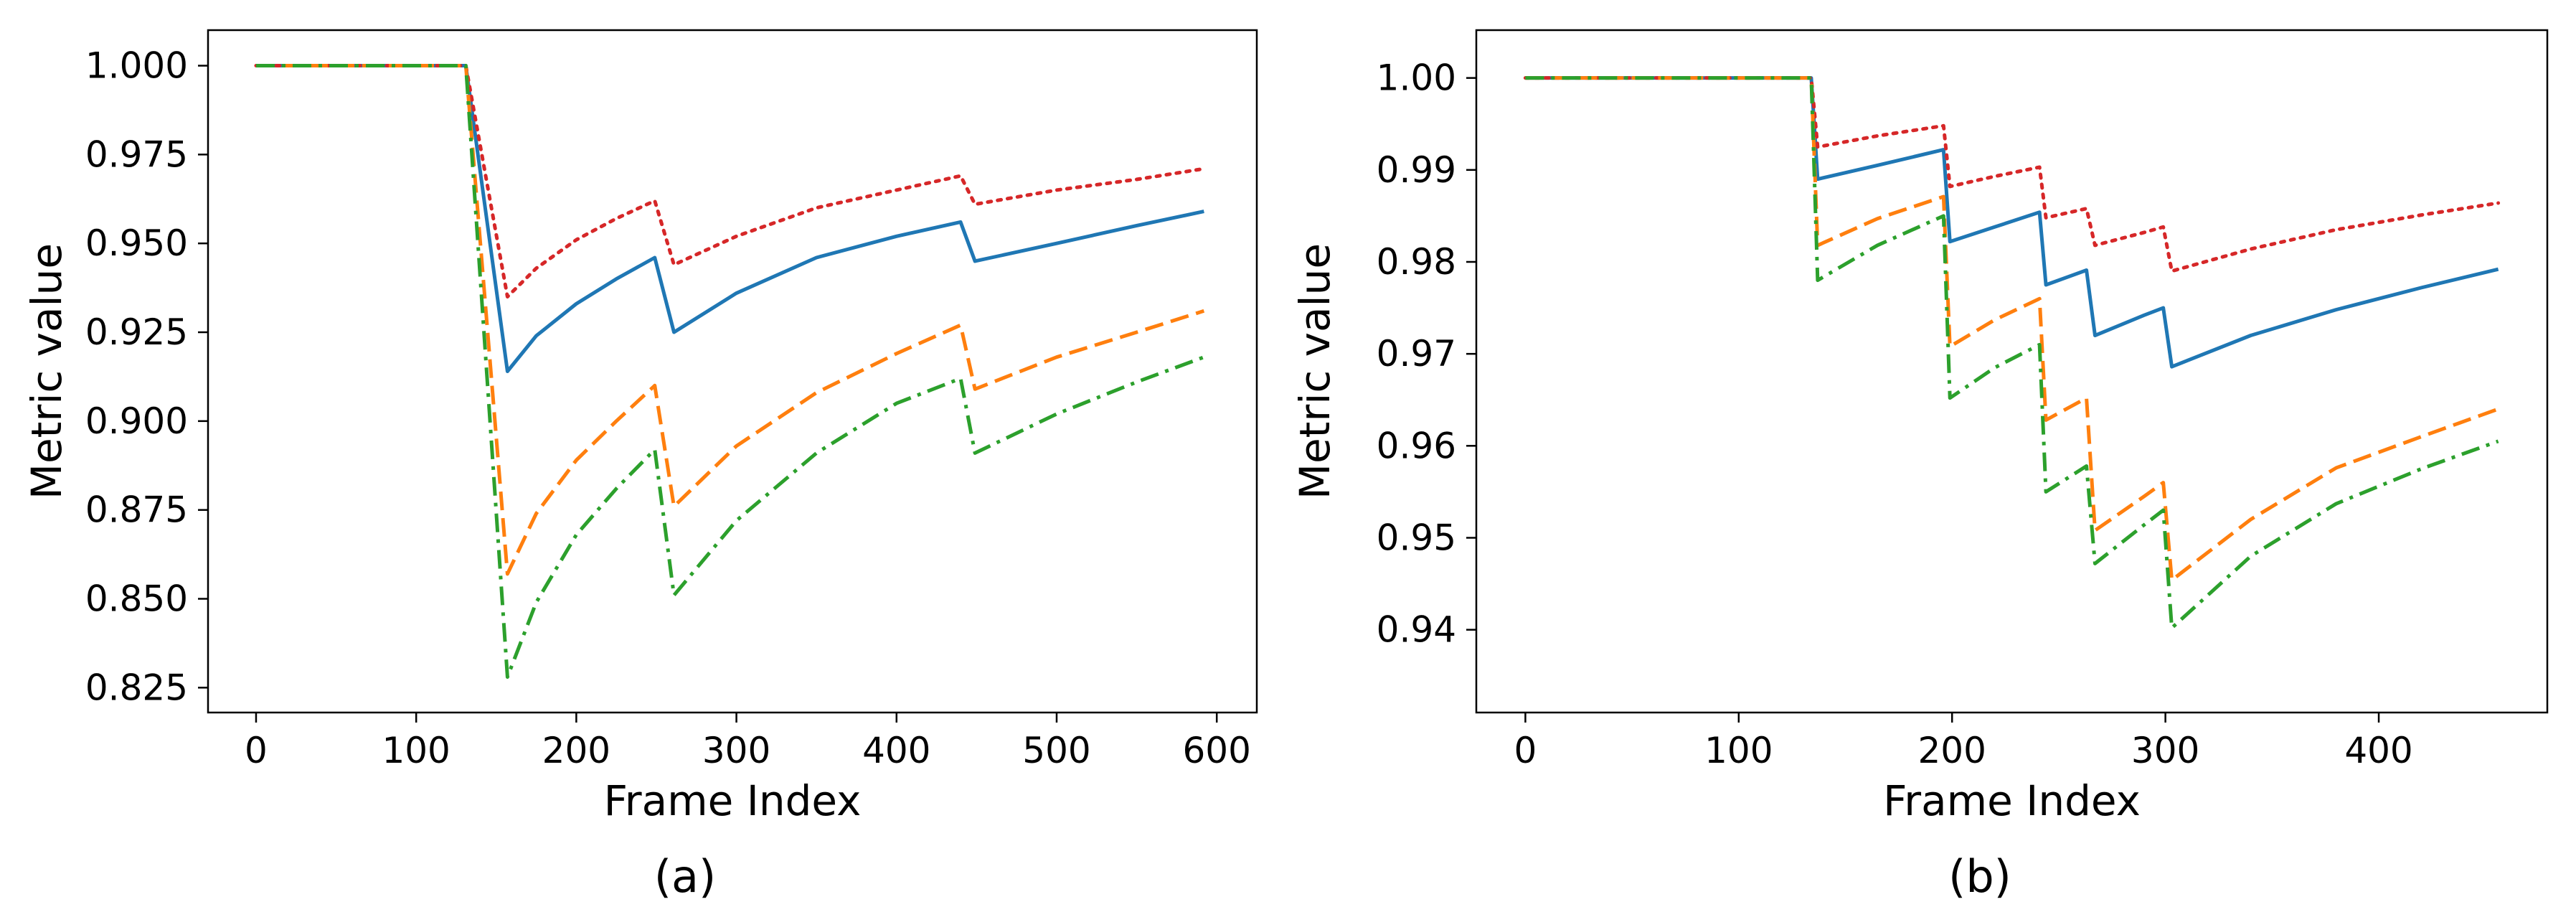 This screenshot has width=2576, height=912. What do you see at coordinates (1416, 630) in the screenshot?
I see `chart-b-y-tick-label: 0.94` at bounding box center [1416, 630].